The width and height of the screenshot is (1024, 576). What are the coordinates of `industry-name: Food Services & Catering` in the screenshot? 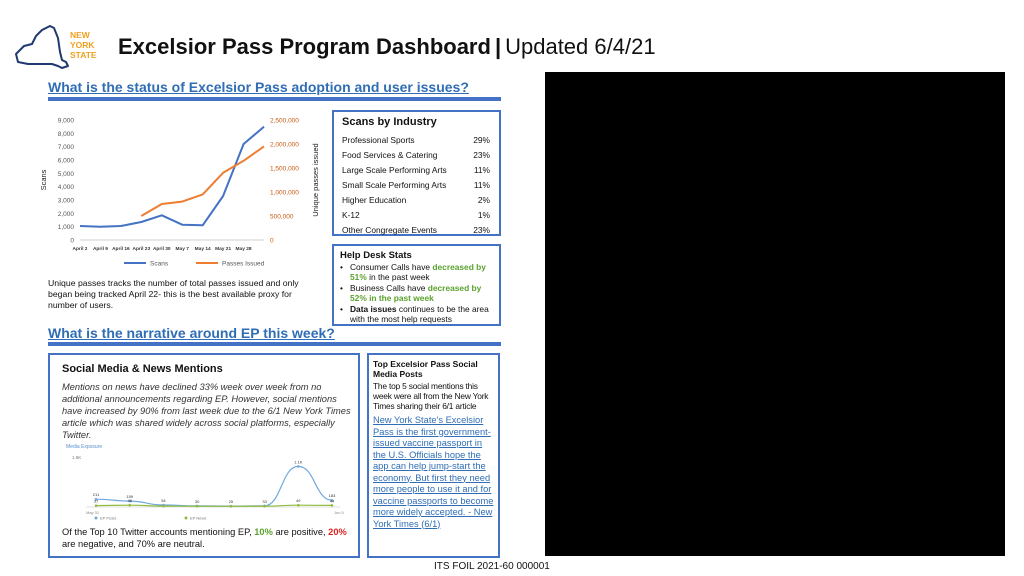 It's located at (390, 154).